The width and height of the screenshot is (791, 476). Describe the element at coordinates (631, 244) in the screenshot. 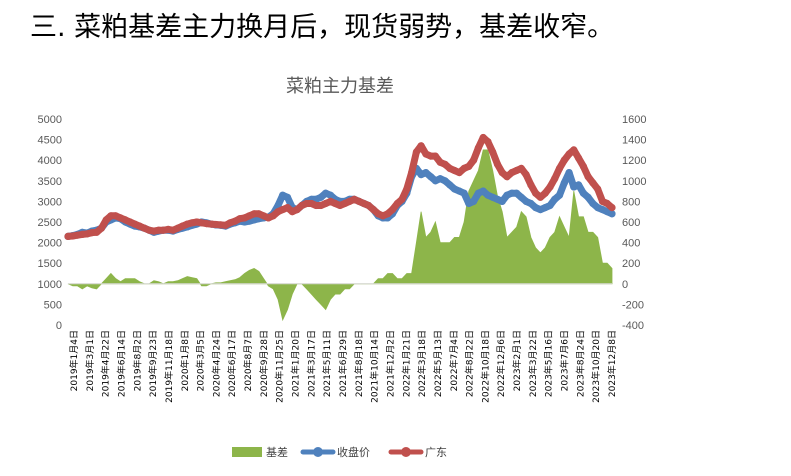

I see `right-tick-label: 400` at that location.